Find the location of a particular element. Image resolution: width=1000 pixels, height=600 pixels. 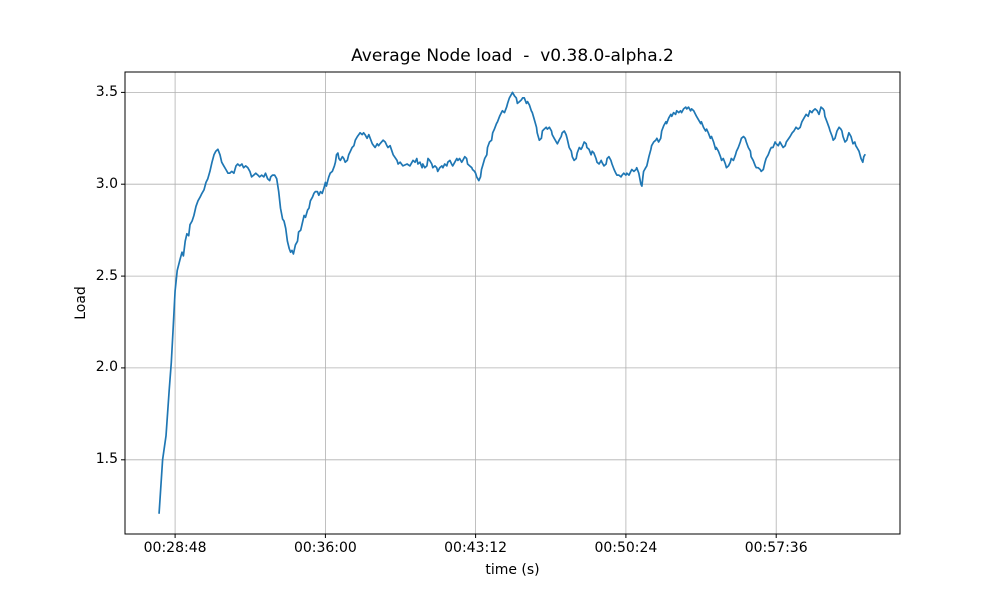

y-tick-label: 2.0 is located at coordinates (106, 367).